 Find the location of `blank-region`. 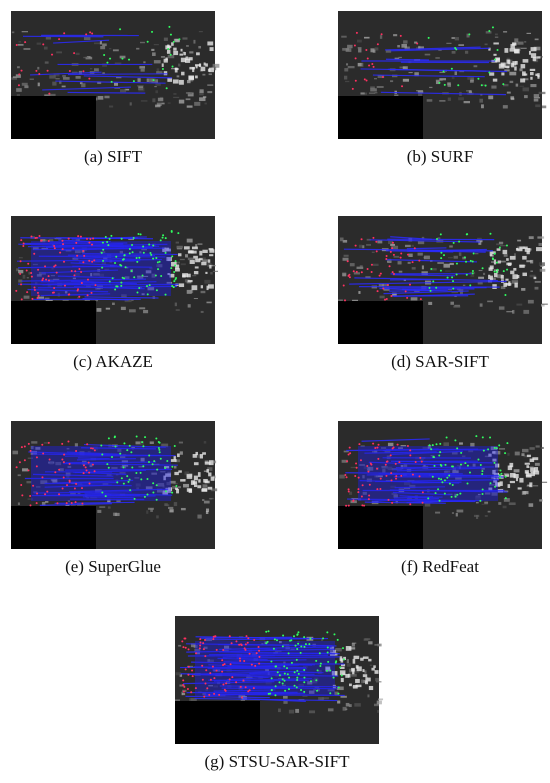

blank-region is located at coordinates (380, 527).